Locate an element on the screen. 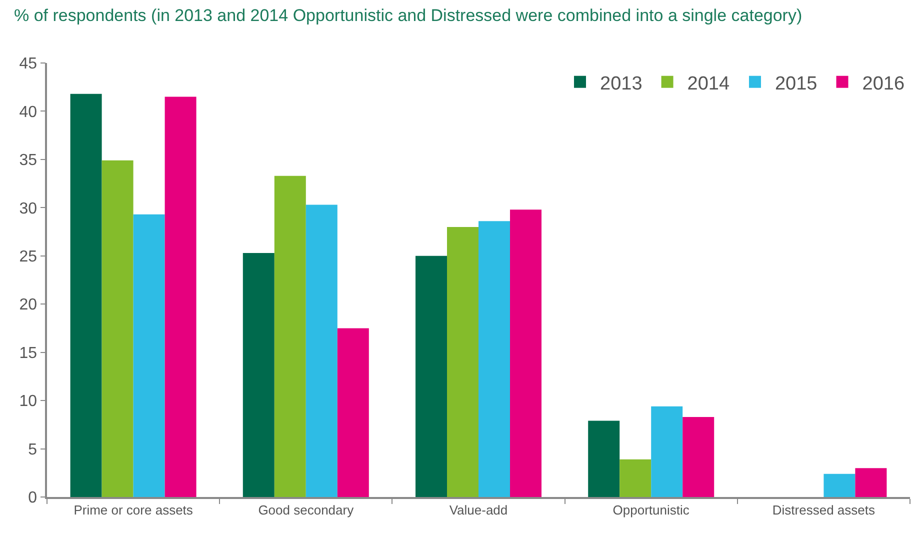 The image size is (912, 534). x-tick-label: Value-add is located at coordinates (478, 510).